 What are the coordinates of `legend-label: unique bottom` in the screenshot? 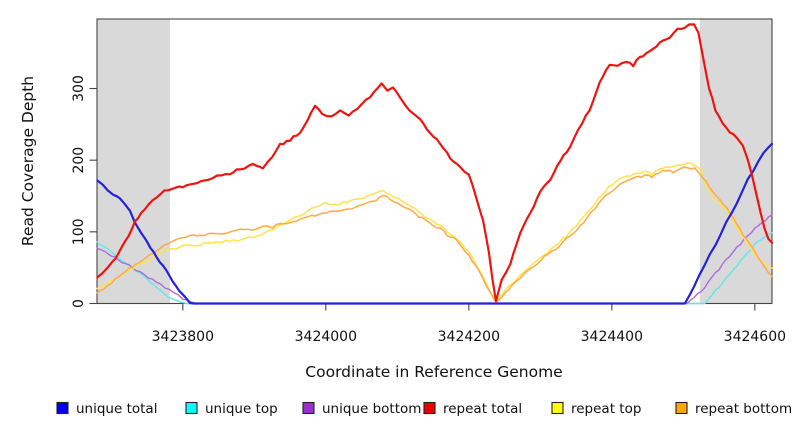 It's located at (371, 409).